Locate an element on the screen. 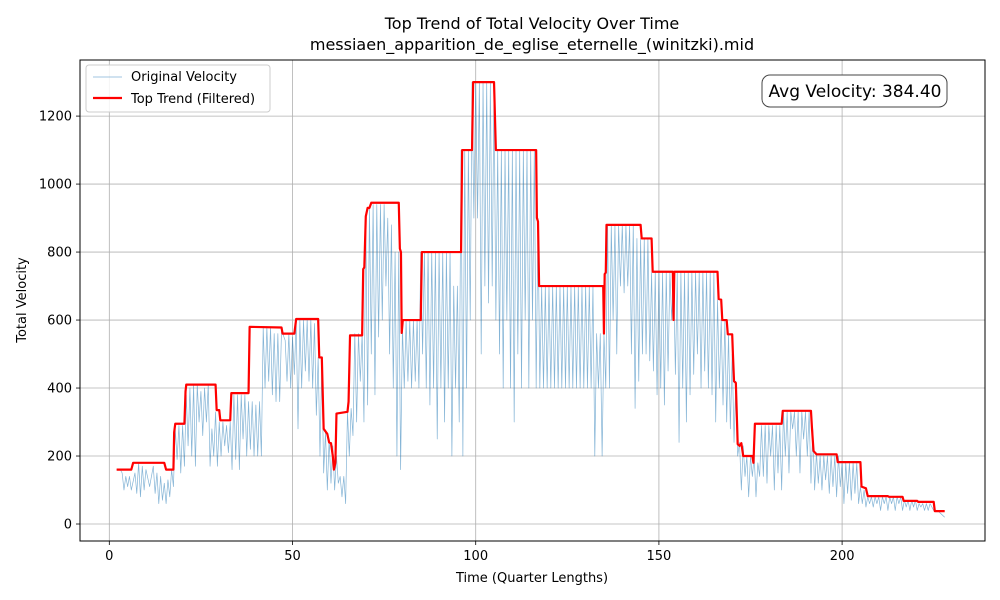 The width and height of the screenshot is (1000, 600). y-axis-ticks: 0 200 400 600 800 1000 1200 is located at coordinates (59, 321).